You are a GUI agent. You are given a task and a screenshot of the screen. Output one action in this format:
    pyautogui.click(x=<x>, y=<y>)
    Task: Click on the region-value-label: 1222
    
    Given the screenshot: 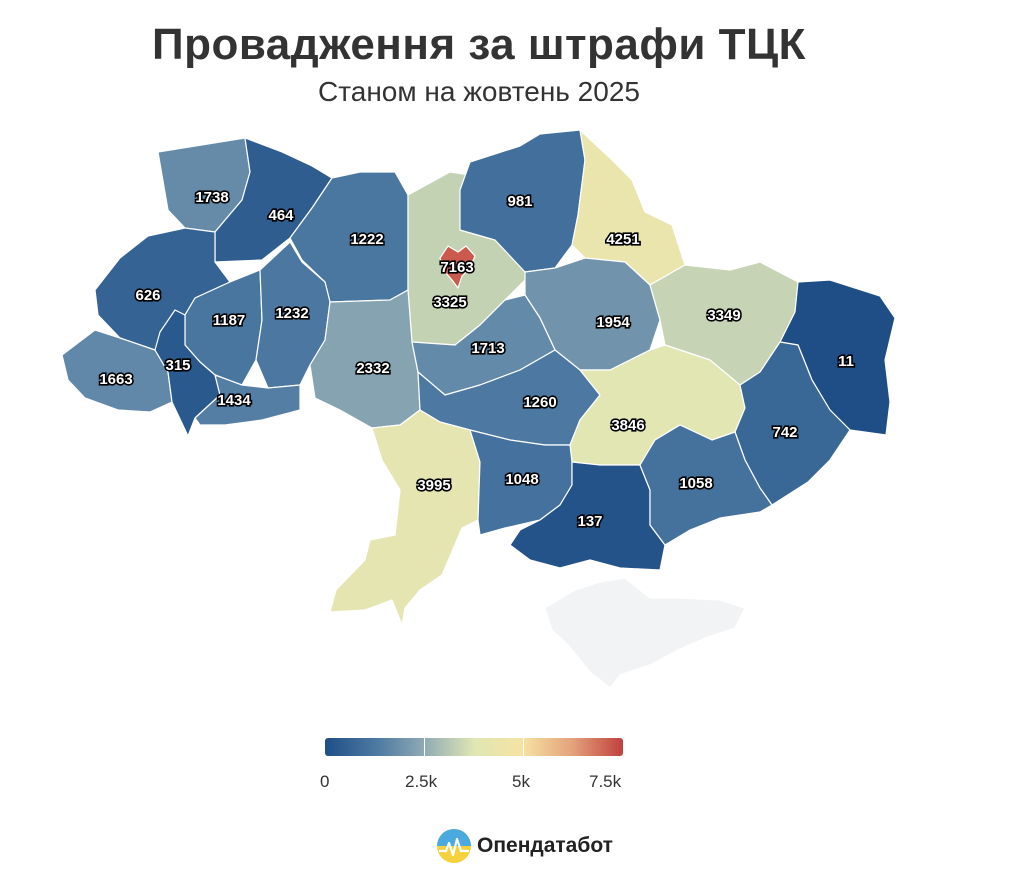 What is the action you would take?
    pyautogui.click(x=366, y=239)
    